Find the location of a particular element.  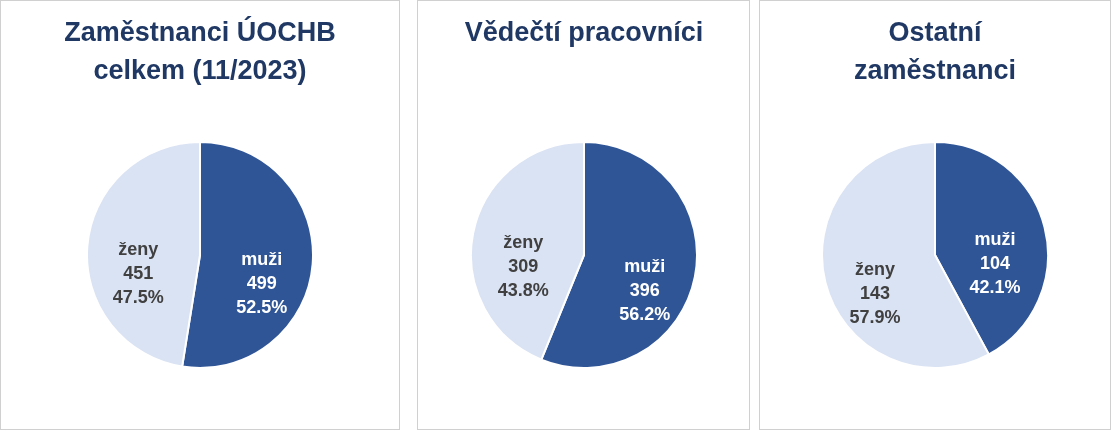

chart-title: Vědečtí pracovníci is located at coordinates (583, 32).